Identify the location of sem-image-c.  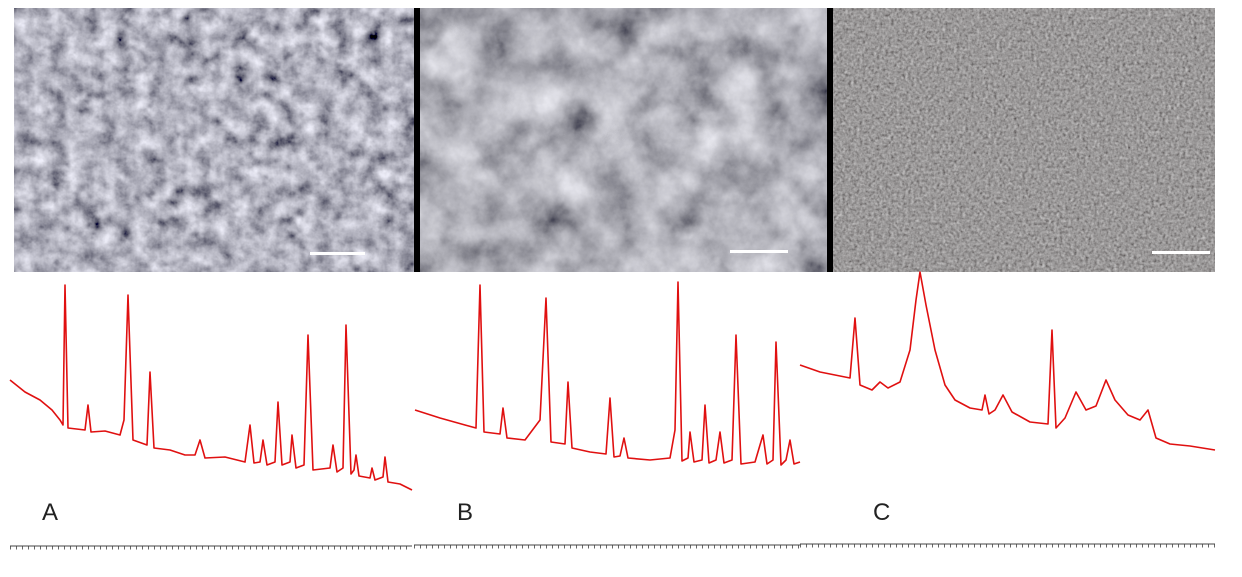
(1024, 140).